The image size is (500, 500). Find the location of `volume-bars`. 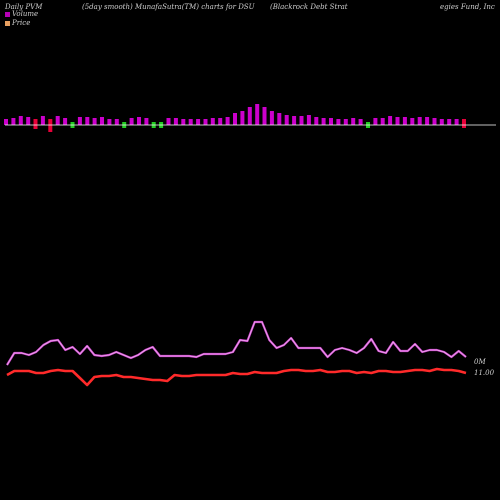

volume-bars is located at coordinates (235, 118).